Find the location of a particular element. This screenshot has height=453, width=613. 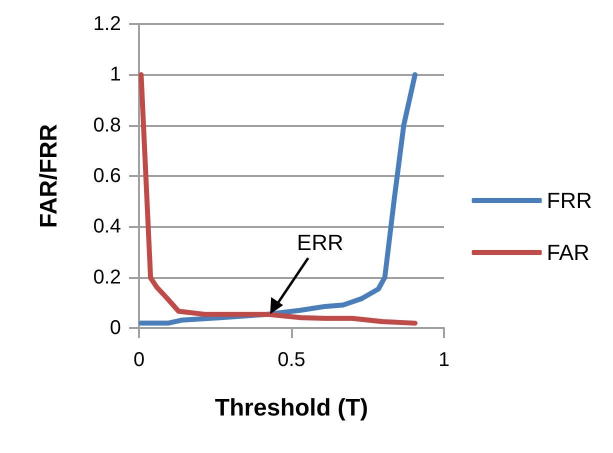

y-tick-label: 0 is located at coordinates (115, 328).